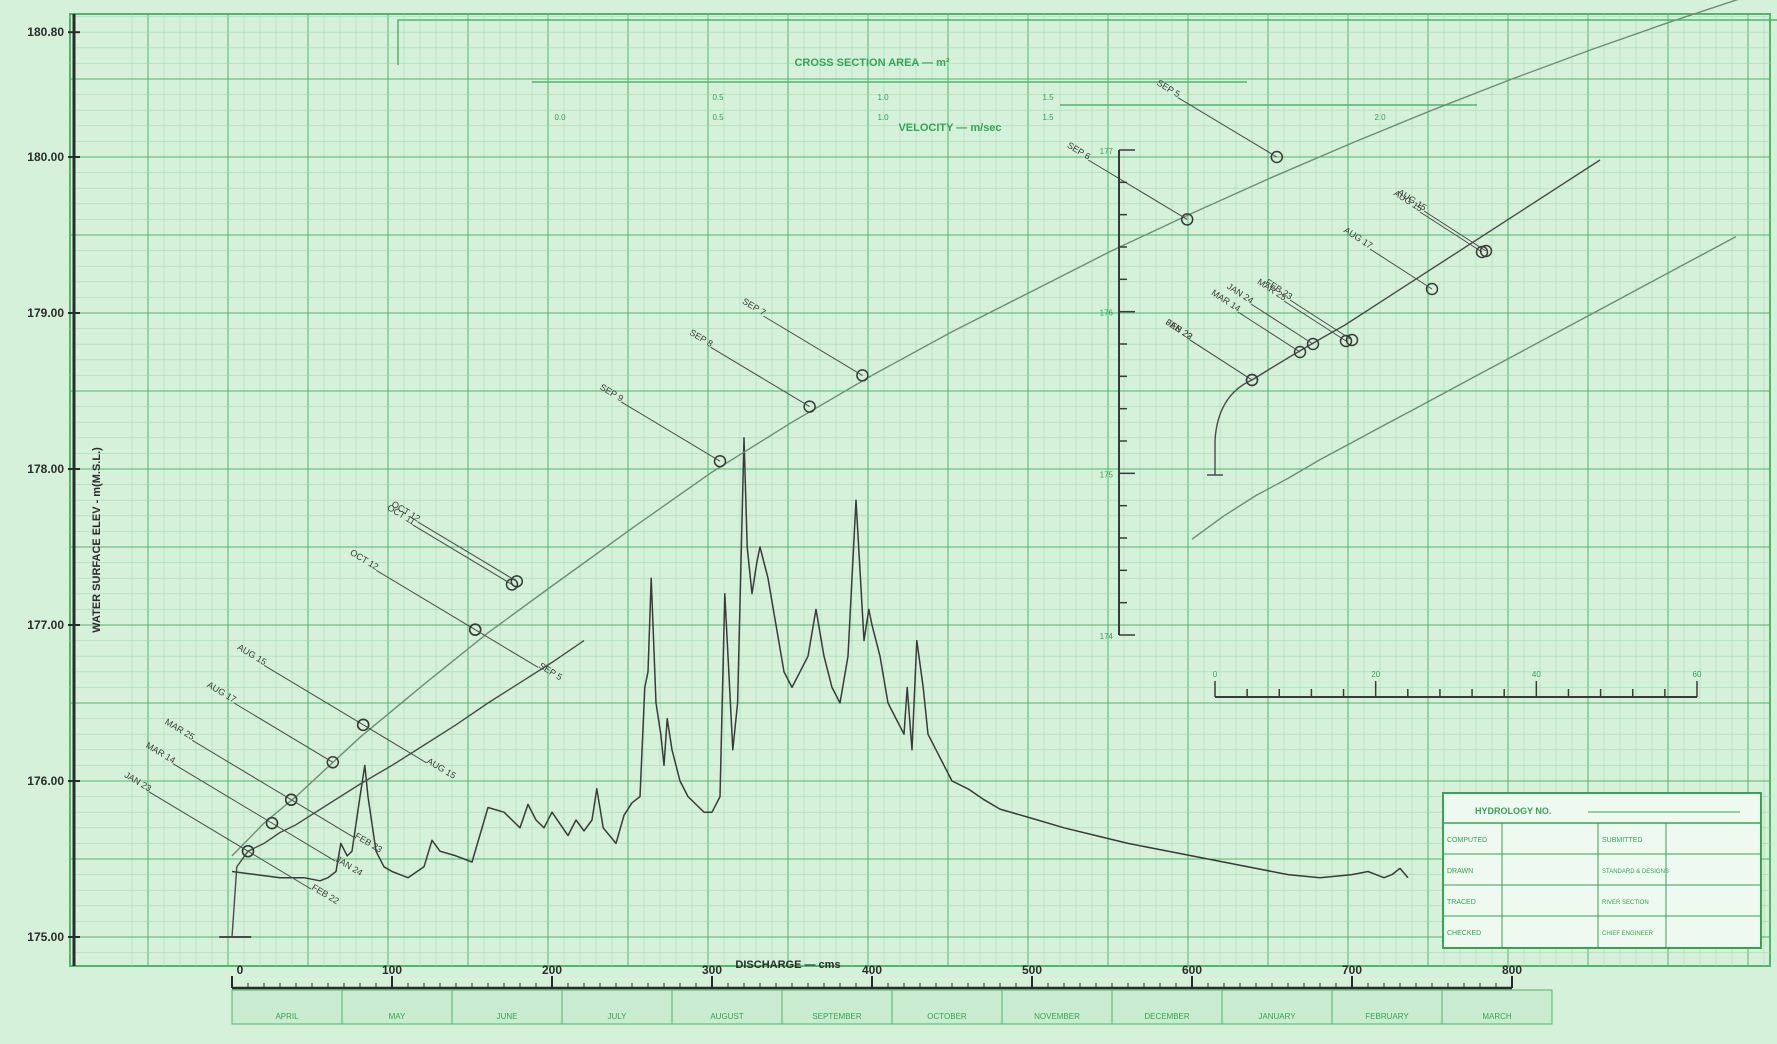 The width and height of the screenshot is (1777, 1044). What do you see at coordinates (1622, 840) in the screenshot?
I see `title-block-submitted: SUBMITTED` at bounding box center [1622, 840].